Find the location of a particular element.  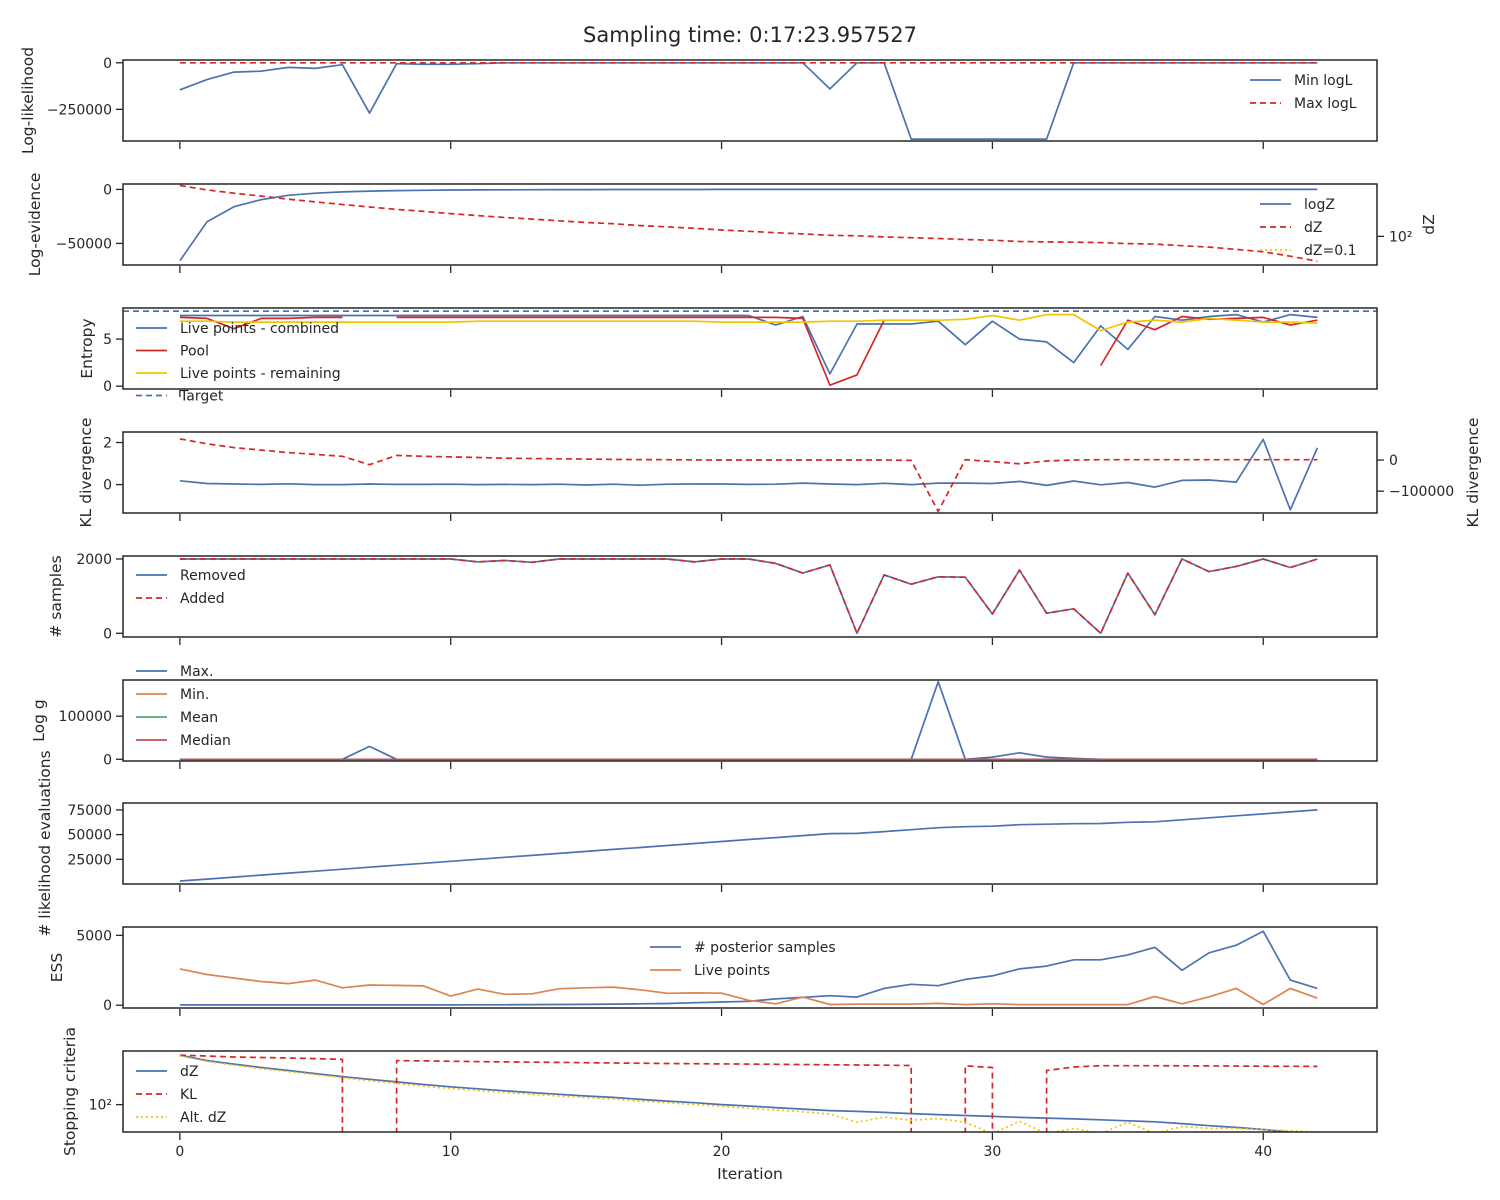

y-axis-label: # samples is located at coordinates (56, 596).